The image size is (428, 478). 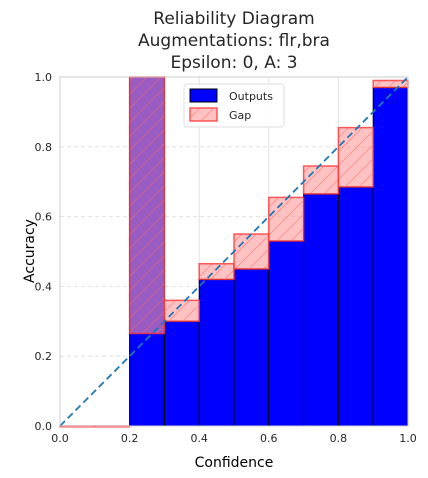 What do you see at coordinates (44, 286) in the screenshot?
I see `y-tick-label: 0.4` at bounding box center [44, 286].